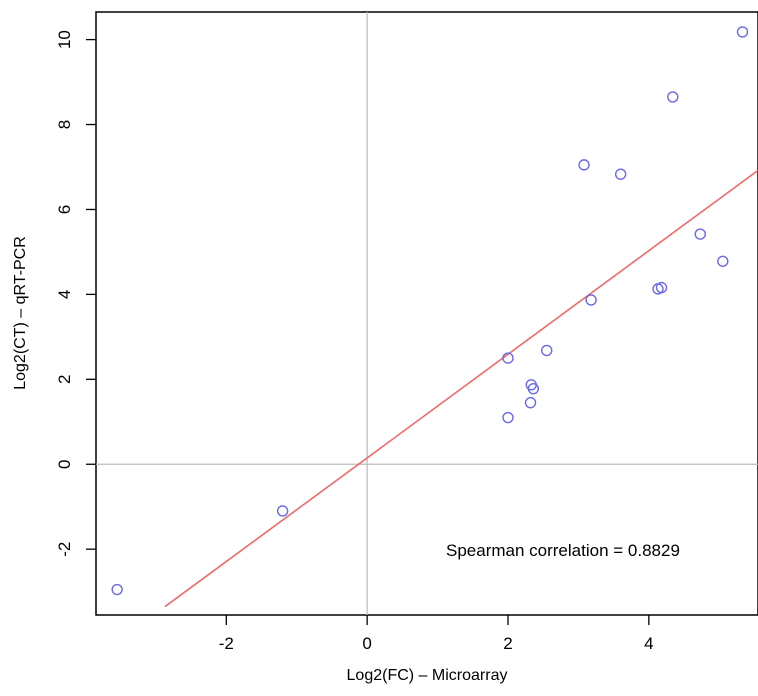 This screenshot has width=758, height=696. I want to click on y-tick-label: -2, so click(64, 549).